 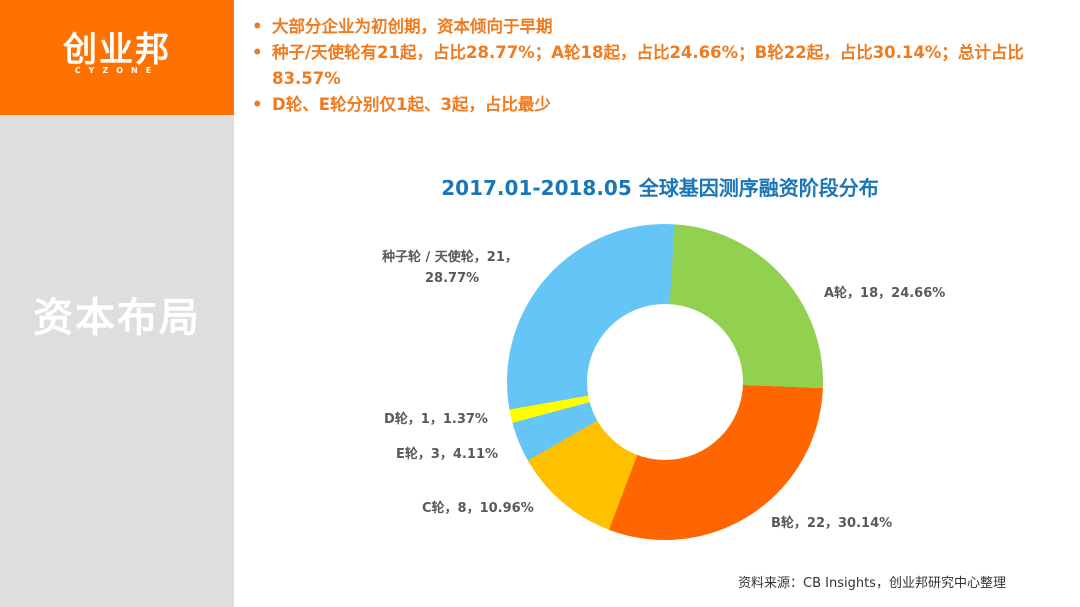 I want to click on bullet-item: D轮、E轮分别仅1起、3起，占比最少, so click(x=657, y=105).